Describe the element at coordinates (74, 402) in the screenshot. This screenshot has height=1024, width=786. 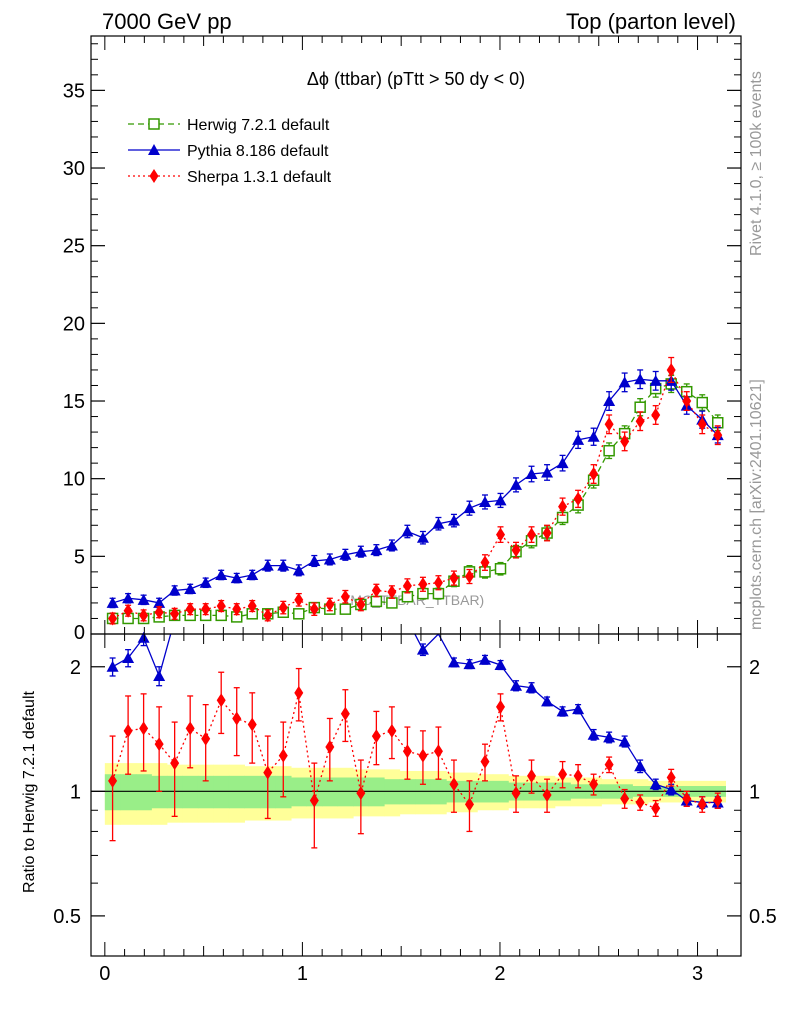
I see `y-tick-label: 15` at that location.